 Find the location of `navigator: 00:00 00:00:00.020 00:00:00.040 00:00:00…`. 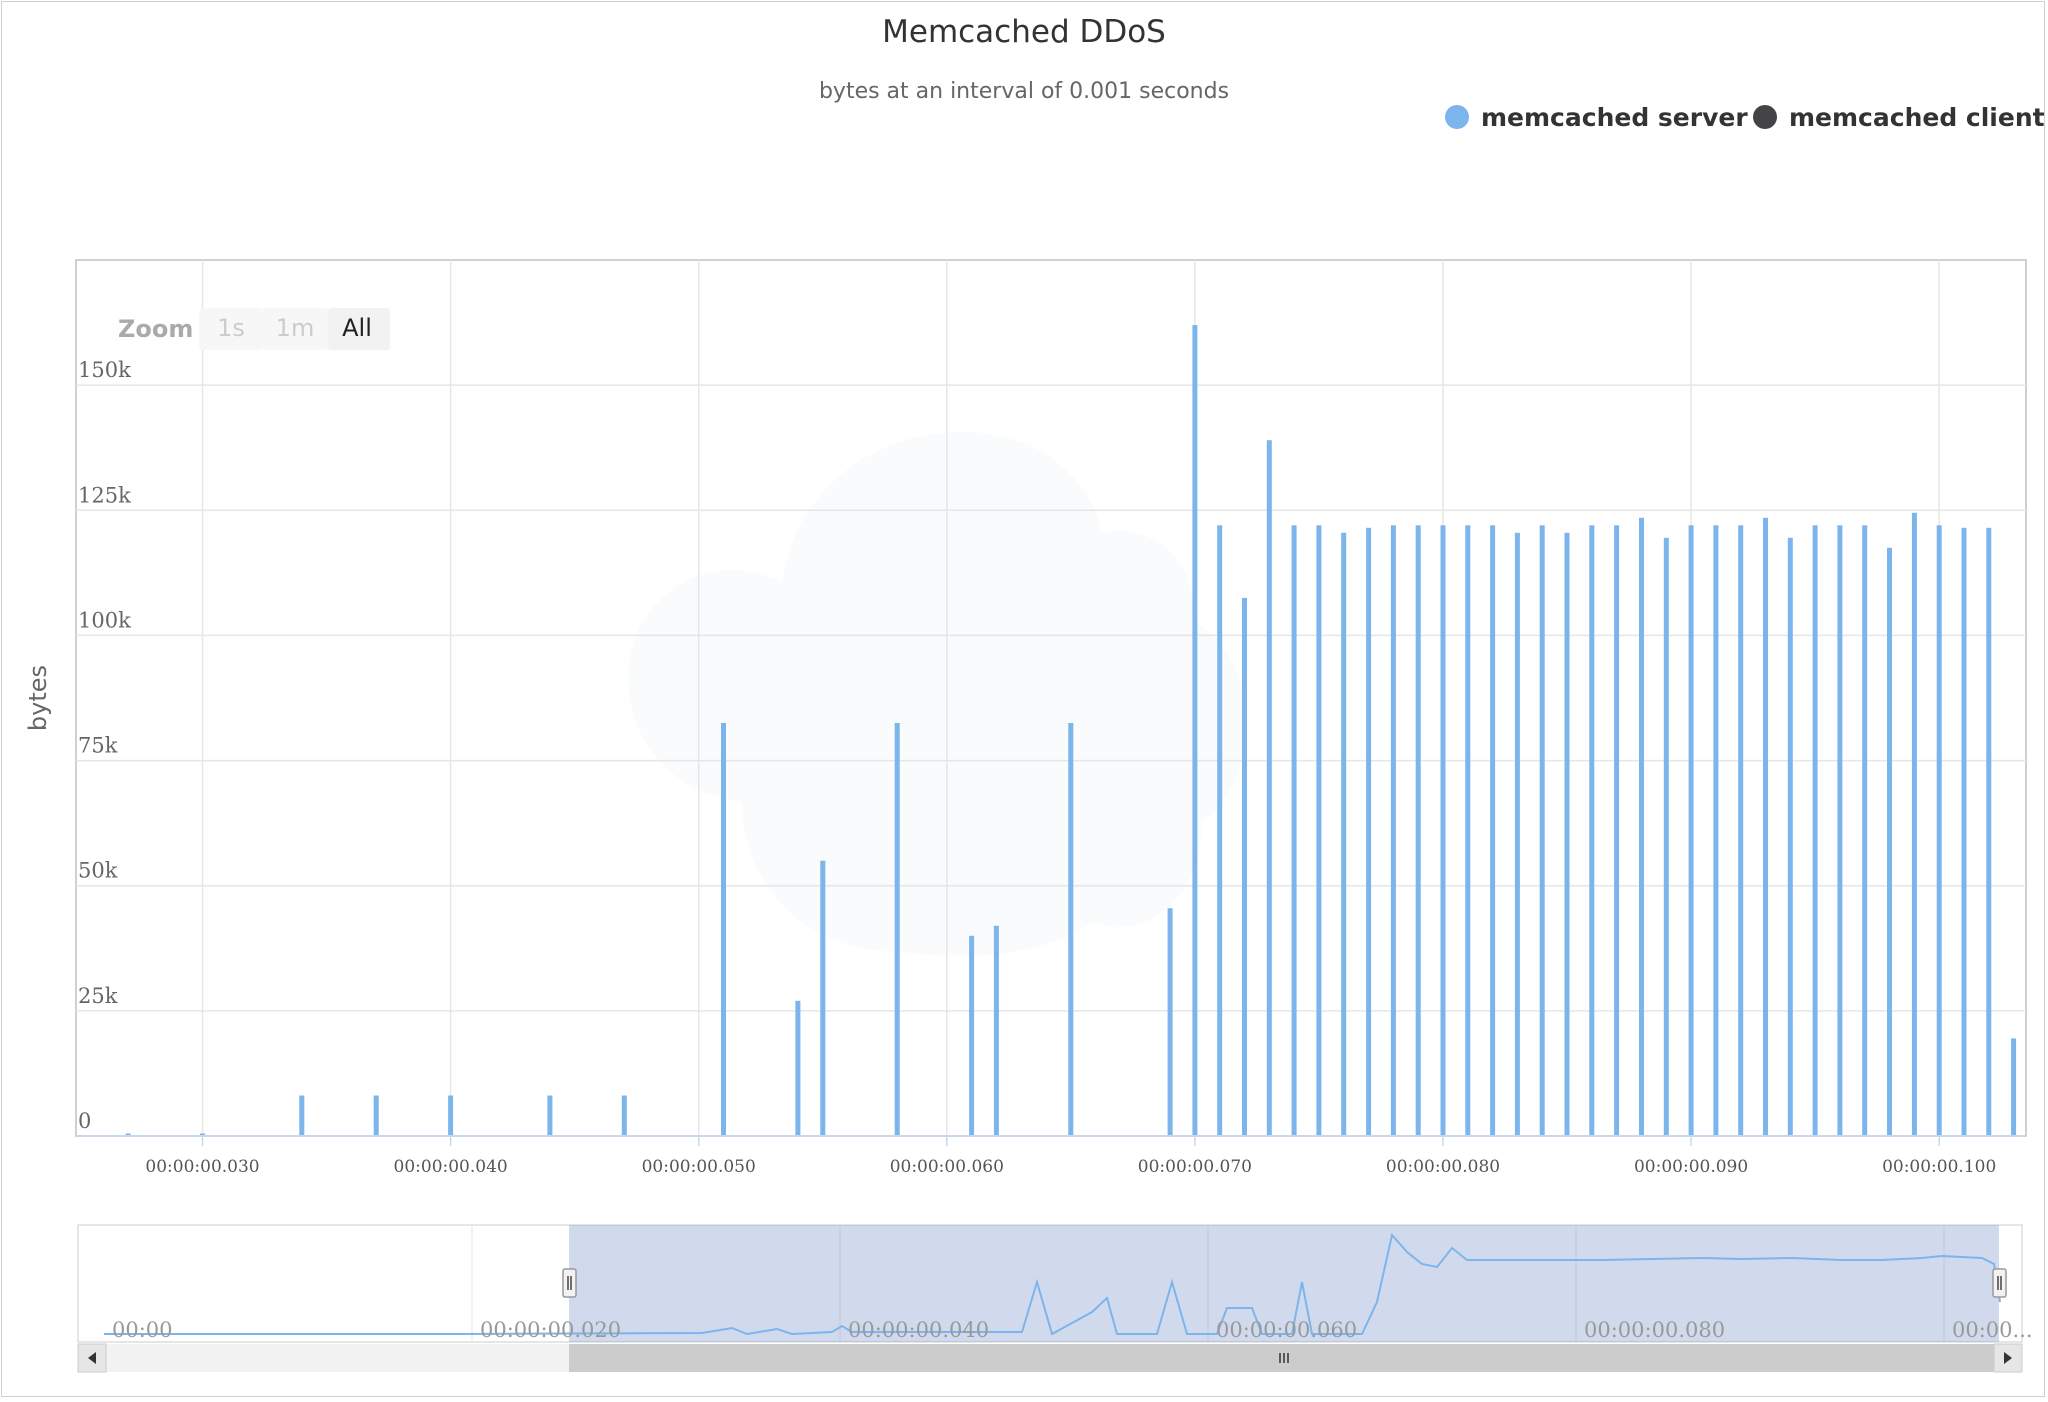

navigator: 00:00 00:00:00.020 00:00:00.040 00:00:00… is located at coordinates (1055, 1283).